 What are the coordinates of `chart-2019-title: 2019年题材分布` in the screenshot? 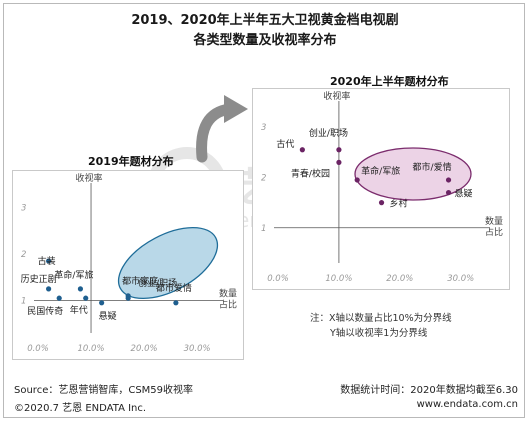 It's located at (131, 161).